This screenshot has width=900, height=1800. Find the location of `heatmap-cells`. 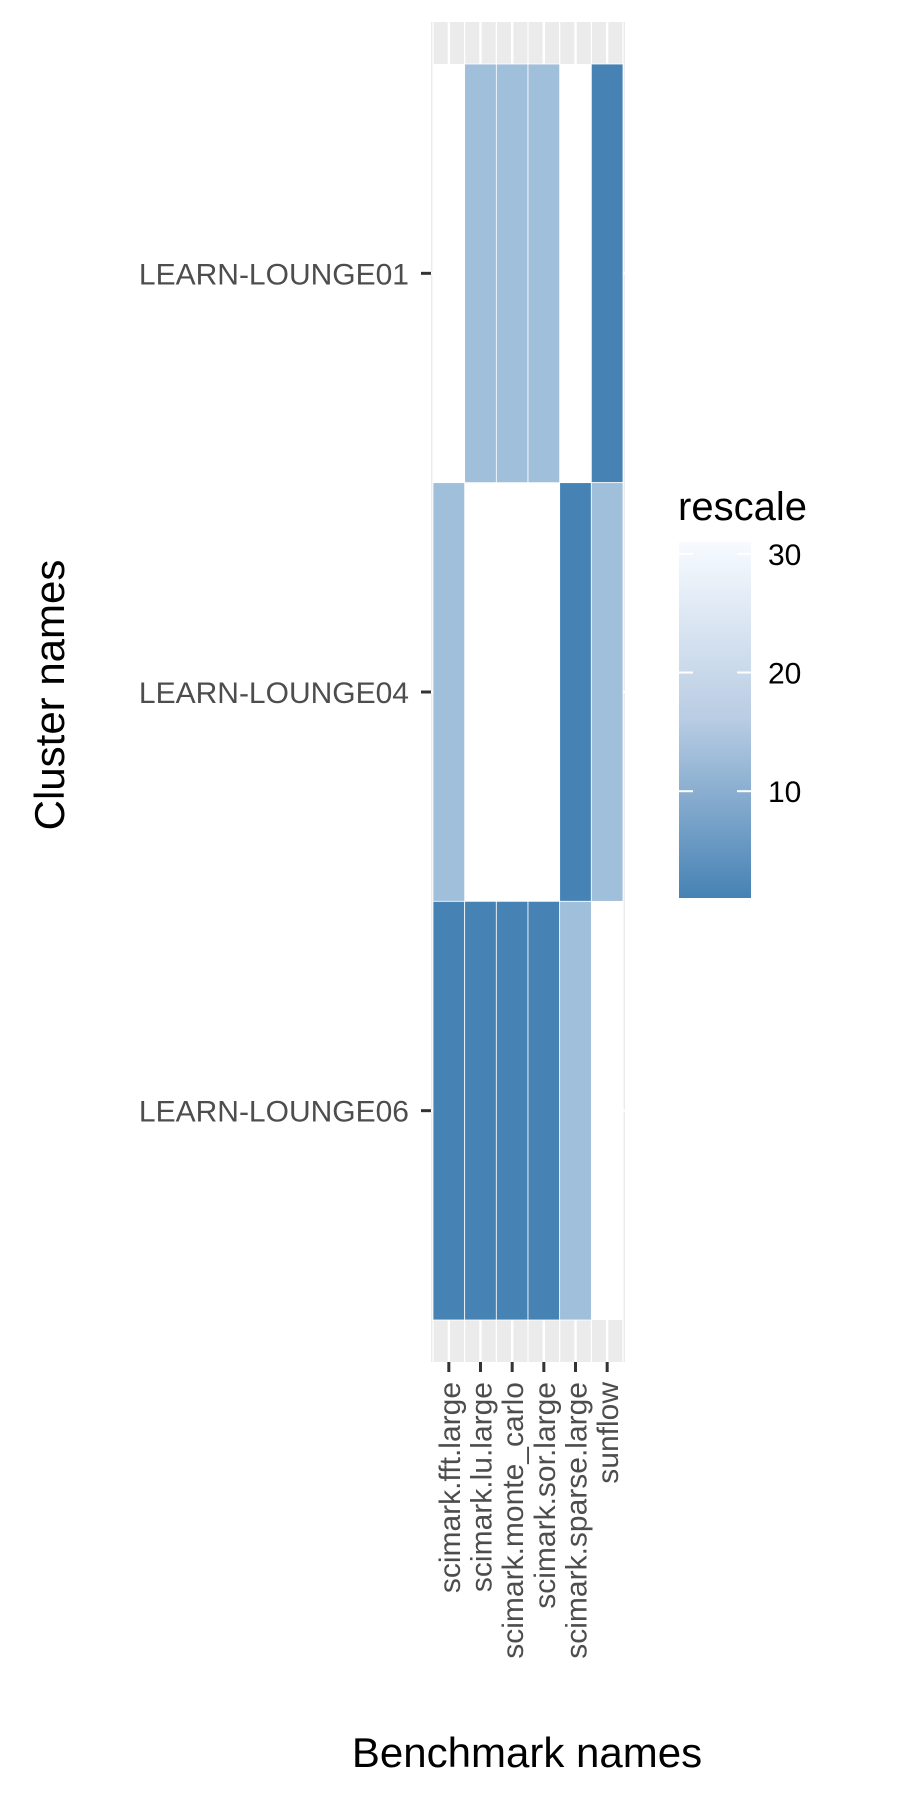

heatmap-cells is located at coordinates (528, 692).